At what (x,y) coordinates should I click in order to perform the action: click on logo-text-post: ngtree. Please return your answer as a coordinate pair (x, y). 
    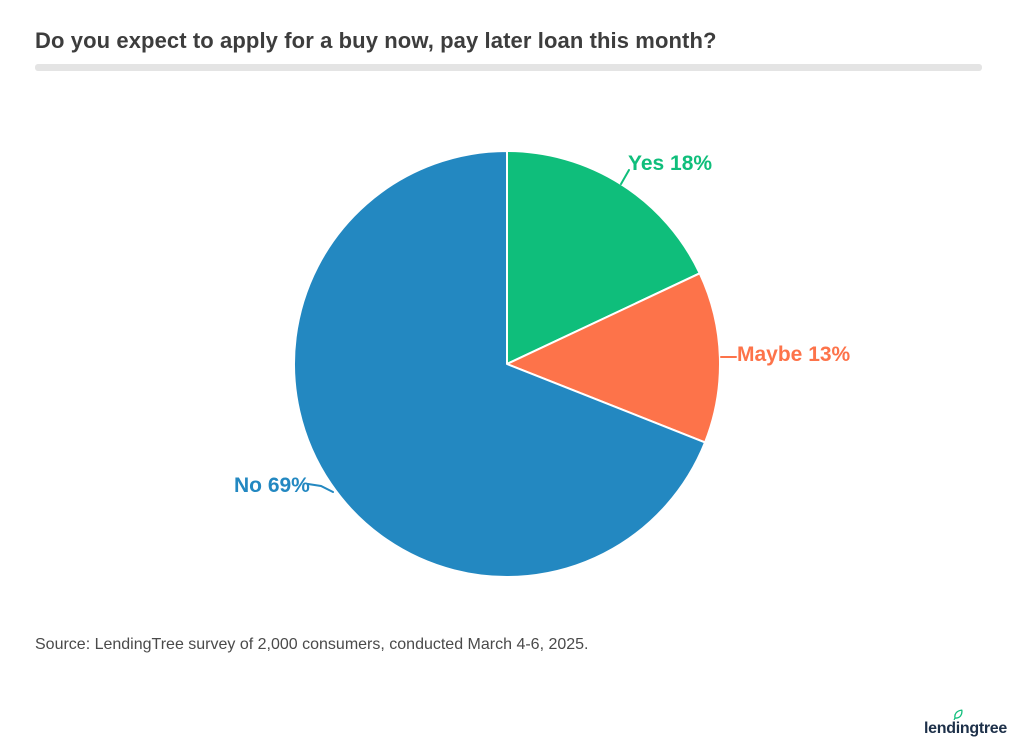
    Looking at the image, I should click on (983, 728).